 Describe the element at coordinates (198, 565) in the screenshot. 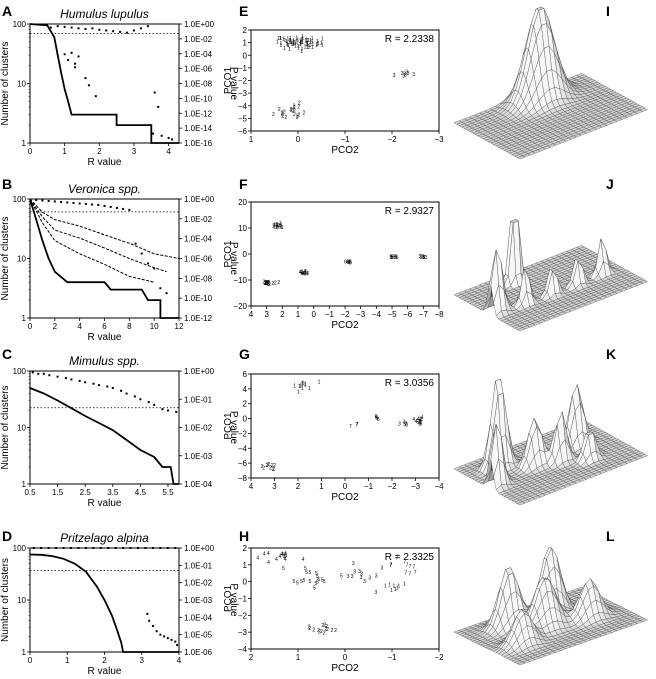

I see `y2-tick-label: 1.0E-01` at that location.